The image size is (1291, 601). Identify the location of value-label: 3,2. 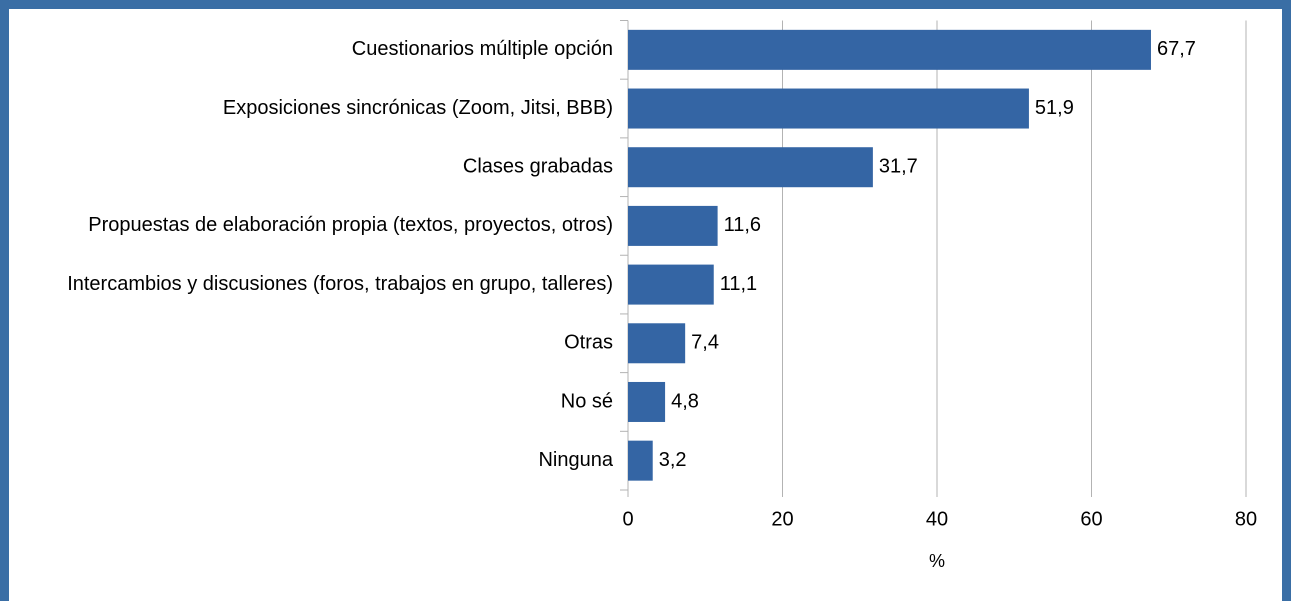
(673, 460).